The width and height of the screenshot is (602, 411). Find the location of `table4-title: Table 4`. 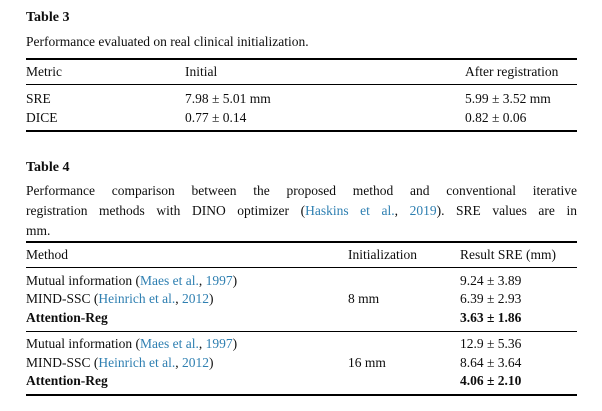

table4-title: Table 4 is located at coordinates (48, 167).